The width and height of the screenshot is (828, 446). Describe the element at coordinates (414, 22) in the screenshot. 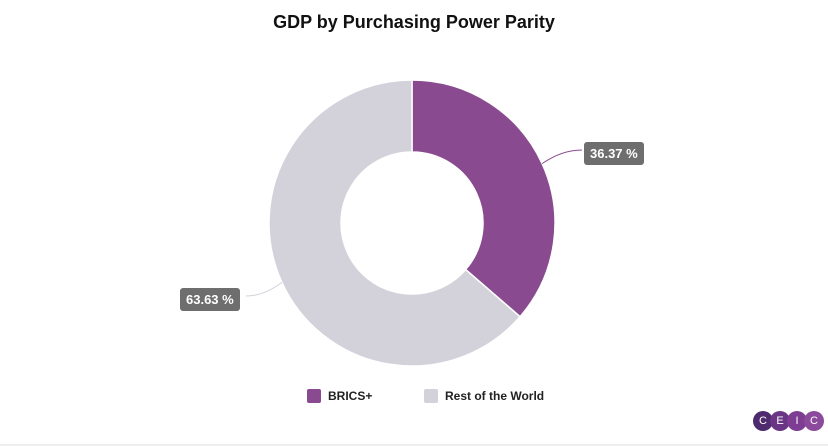

I see `chart-title: GDP by Purchasing Power Parity` at that location.